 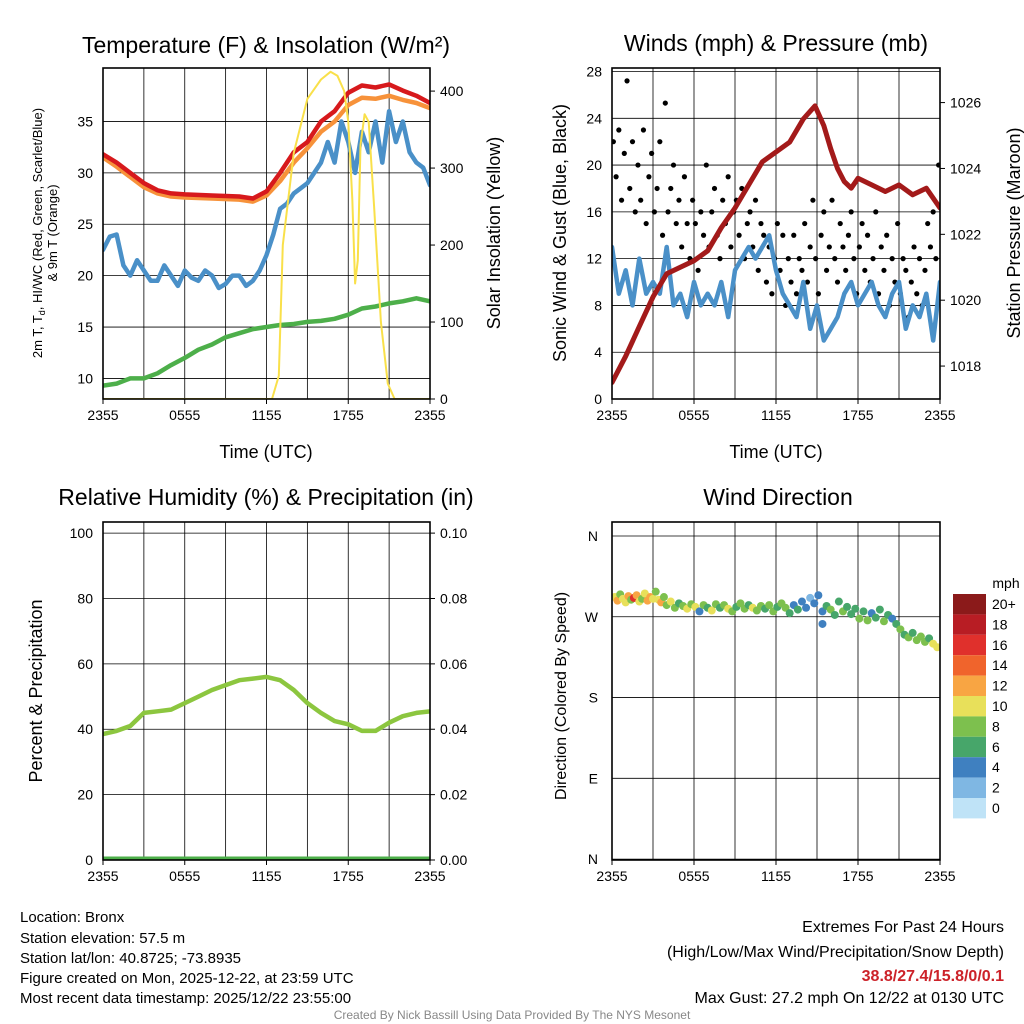 What do you see at coordinates (494, 233) in the screenshot?
I see `solar-ylabel: Solar Insolation (Yellow)` at bounding box center [494, 233].